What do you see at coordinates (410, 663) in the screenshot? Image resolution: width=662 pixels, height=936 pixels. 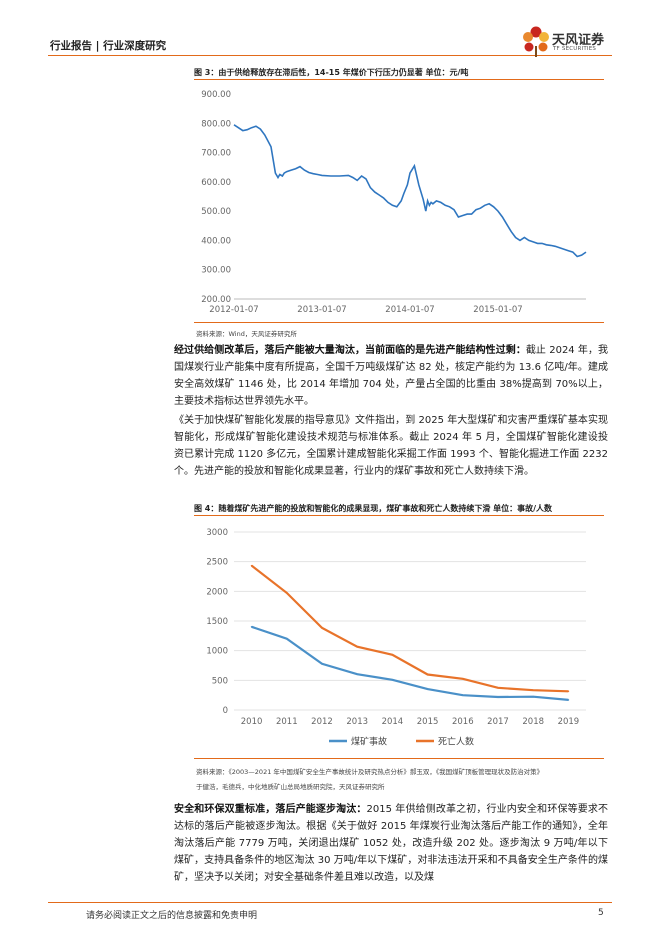 I see `series-line-accidents` at bounding box center [410, 663].